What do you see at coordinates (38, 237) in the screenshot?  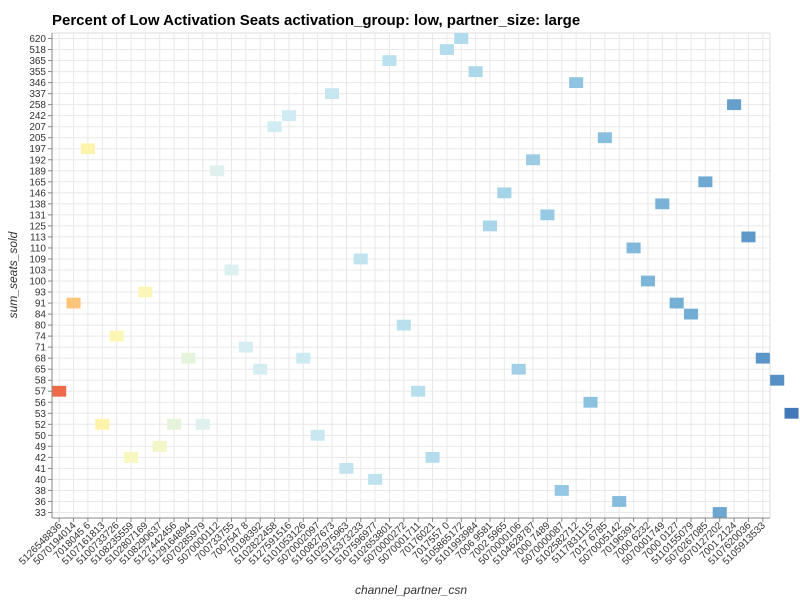 I see `y-tick-label: 113` at bounding box center [38, 237].